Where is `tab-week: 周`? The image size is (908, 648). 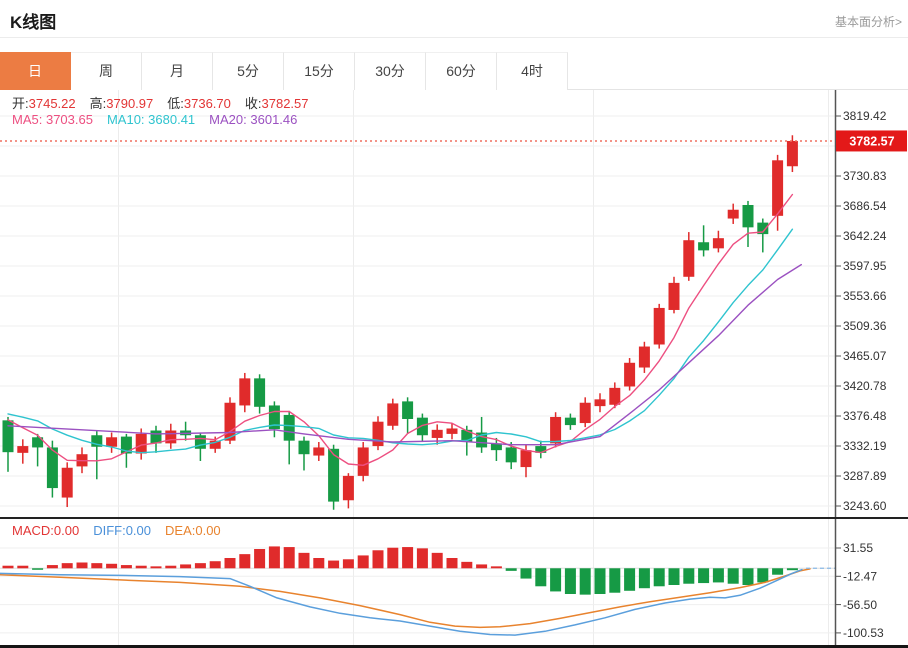 tab-week: 周 is located at coordinates (106, 71).